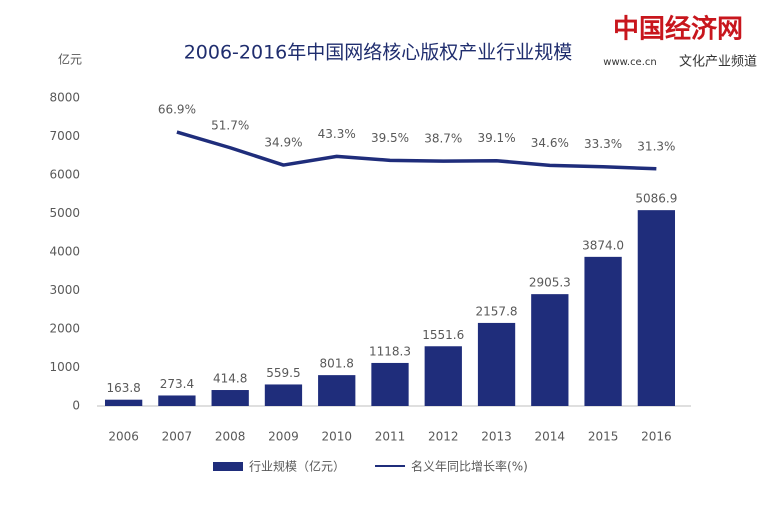 This screenshot has height=511, width=772. What do you see at coordinates (230, 437) in the screenshot?
I see `x-tick-label: 2008` at bounding box center [230, 437].